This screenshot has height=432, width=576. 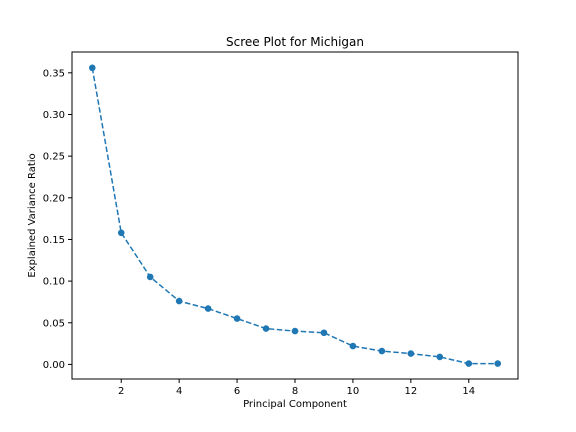 What do you see at coordinates (32, 215) in the screenshot?
I see `y-axis-label: Explained Variance Ratio` at bounding box center [32, 215].